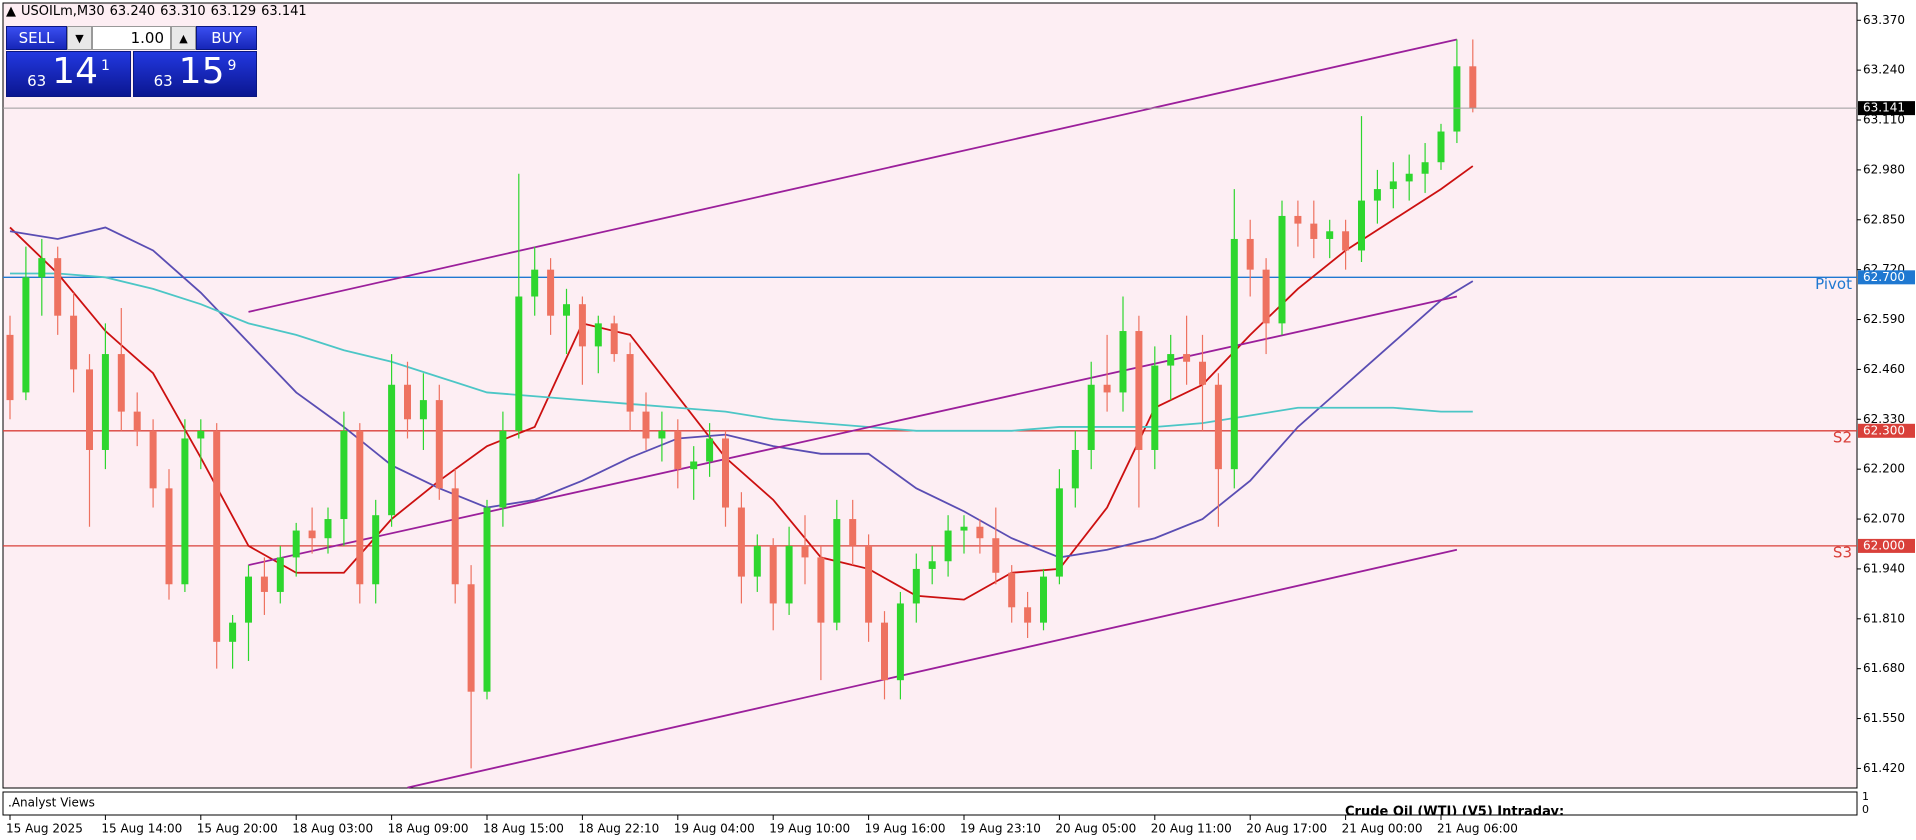  I want to click on level-label: 62.700, so click(1884, 277).